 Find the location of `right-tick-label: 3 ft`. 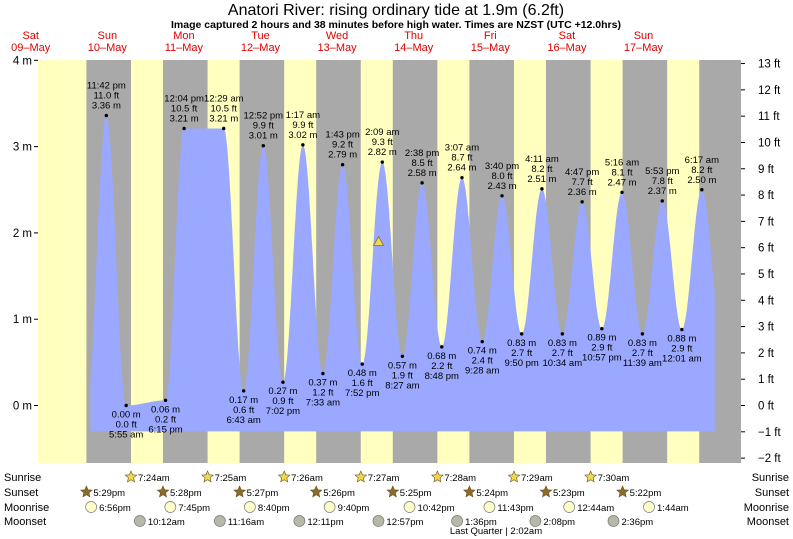

right-tick-label: 3 ft is located at coordinates (766, 328).